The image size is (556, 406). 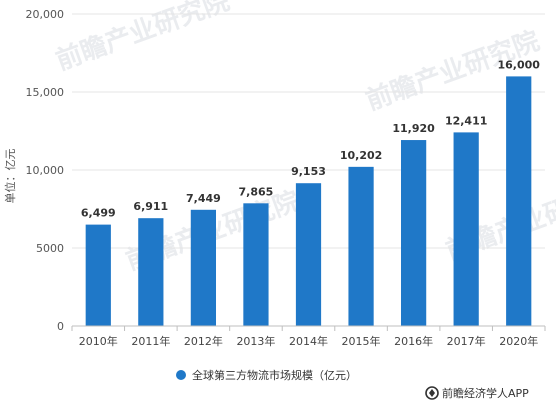 I want to click on data-label: 11,920, so click(x=413, y=128).